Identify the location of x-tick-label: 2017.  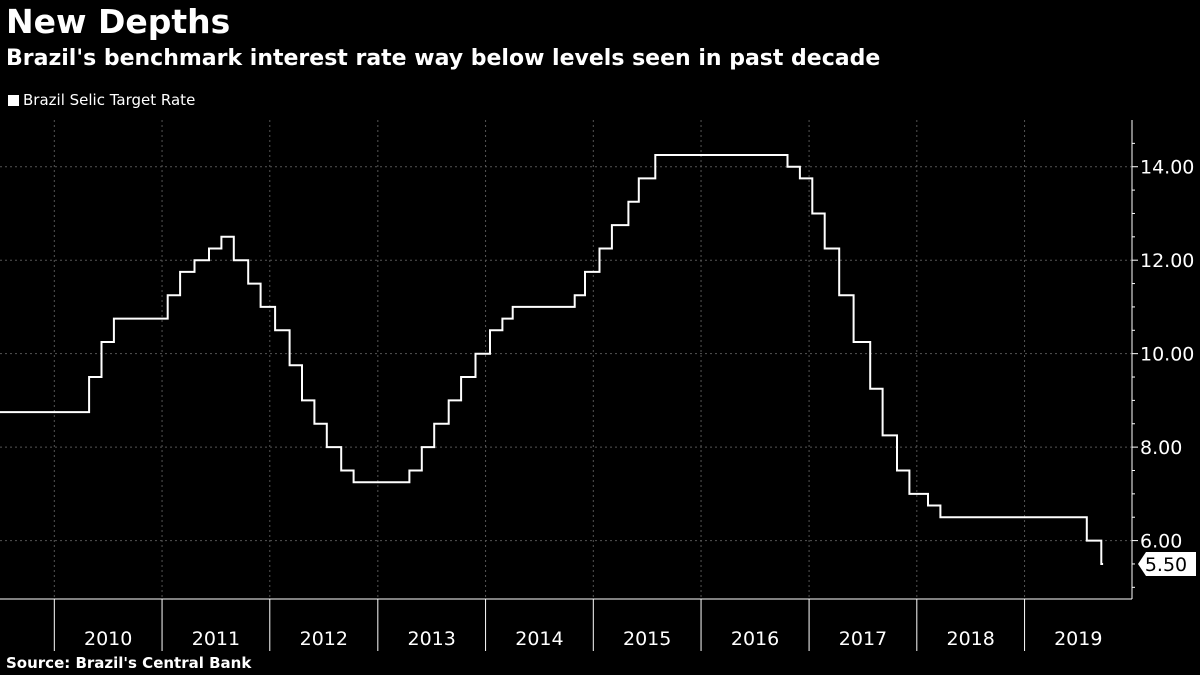
(863, 639).